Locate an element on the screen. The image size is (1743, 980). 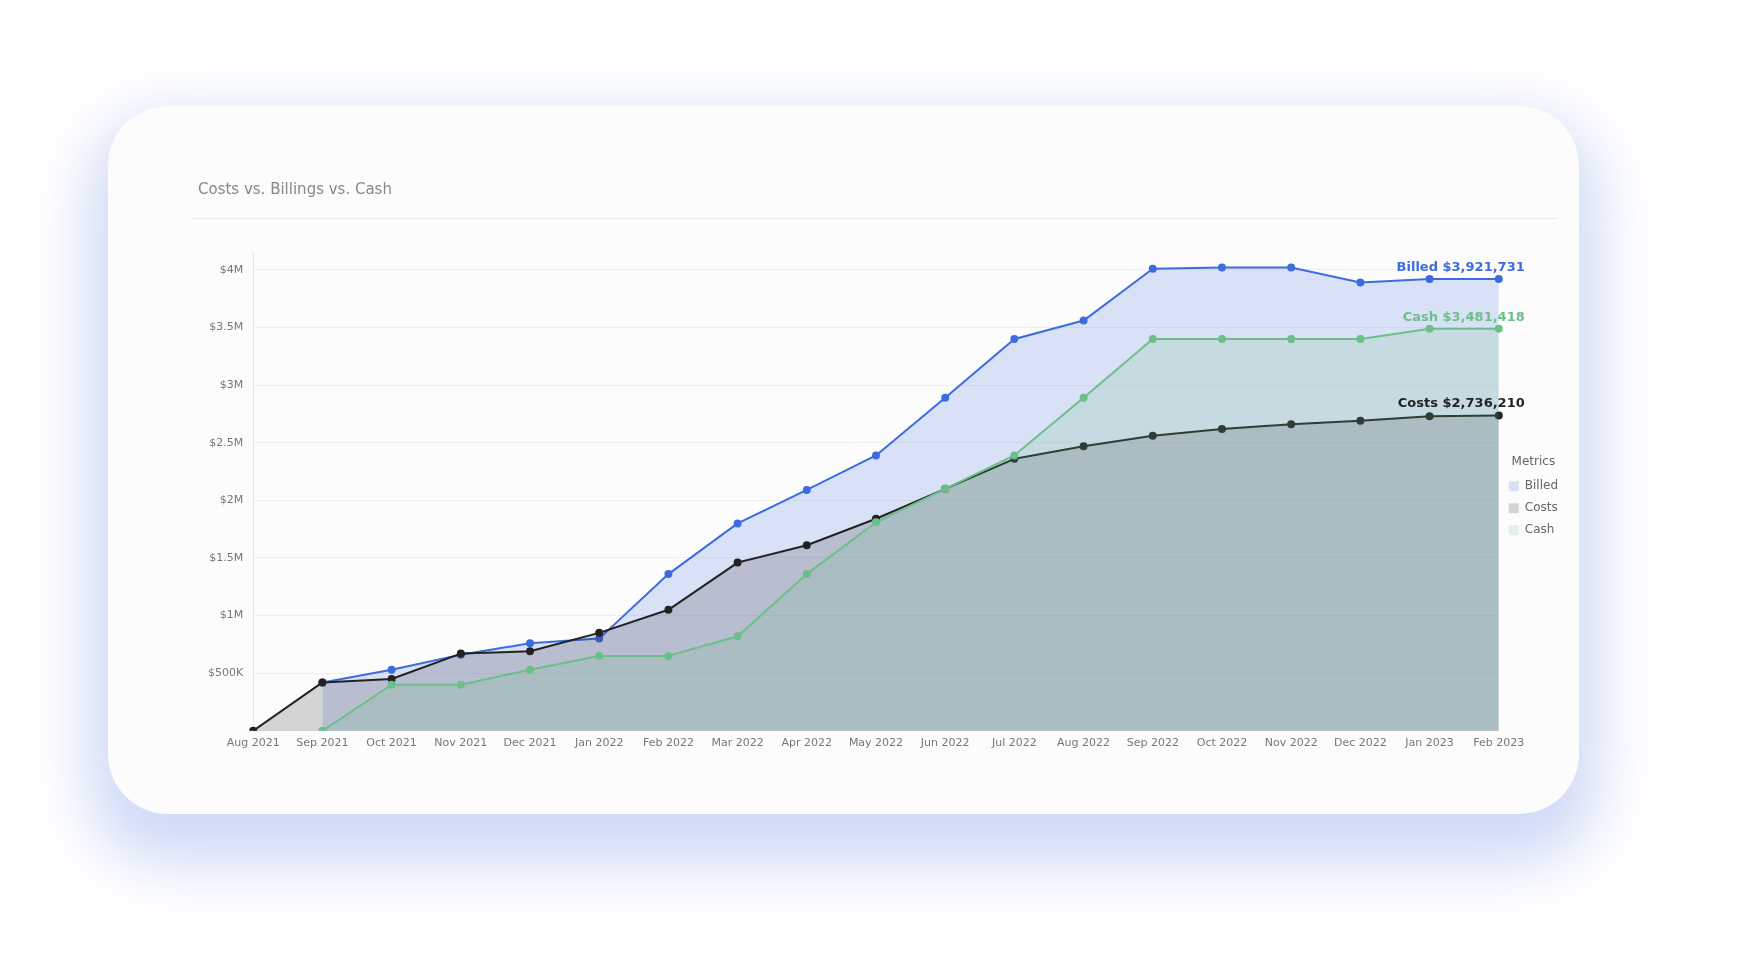
x-tick-label: Feb 2022 is located at coordinates (668, 743).